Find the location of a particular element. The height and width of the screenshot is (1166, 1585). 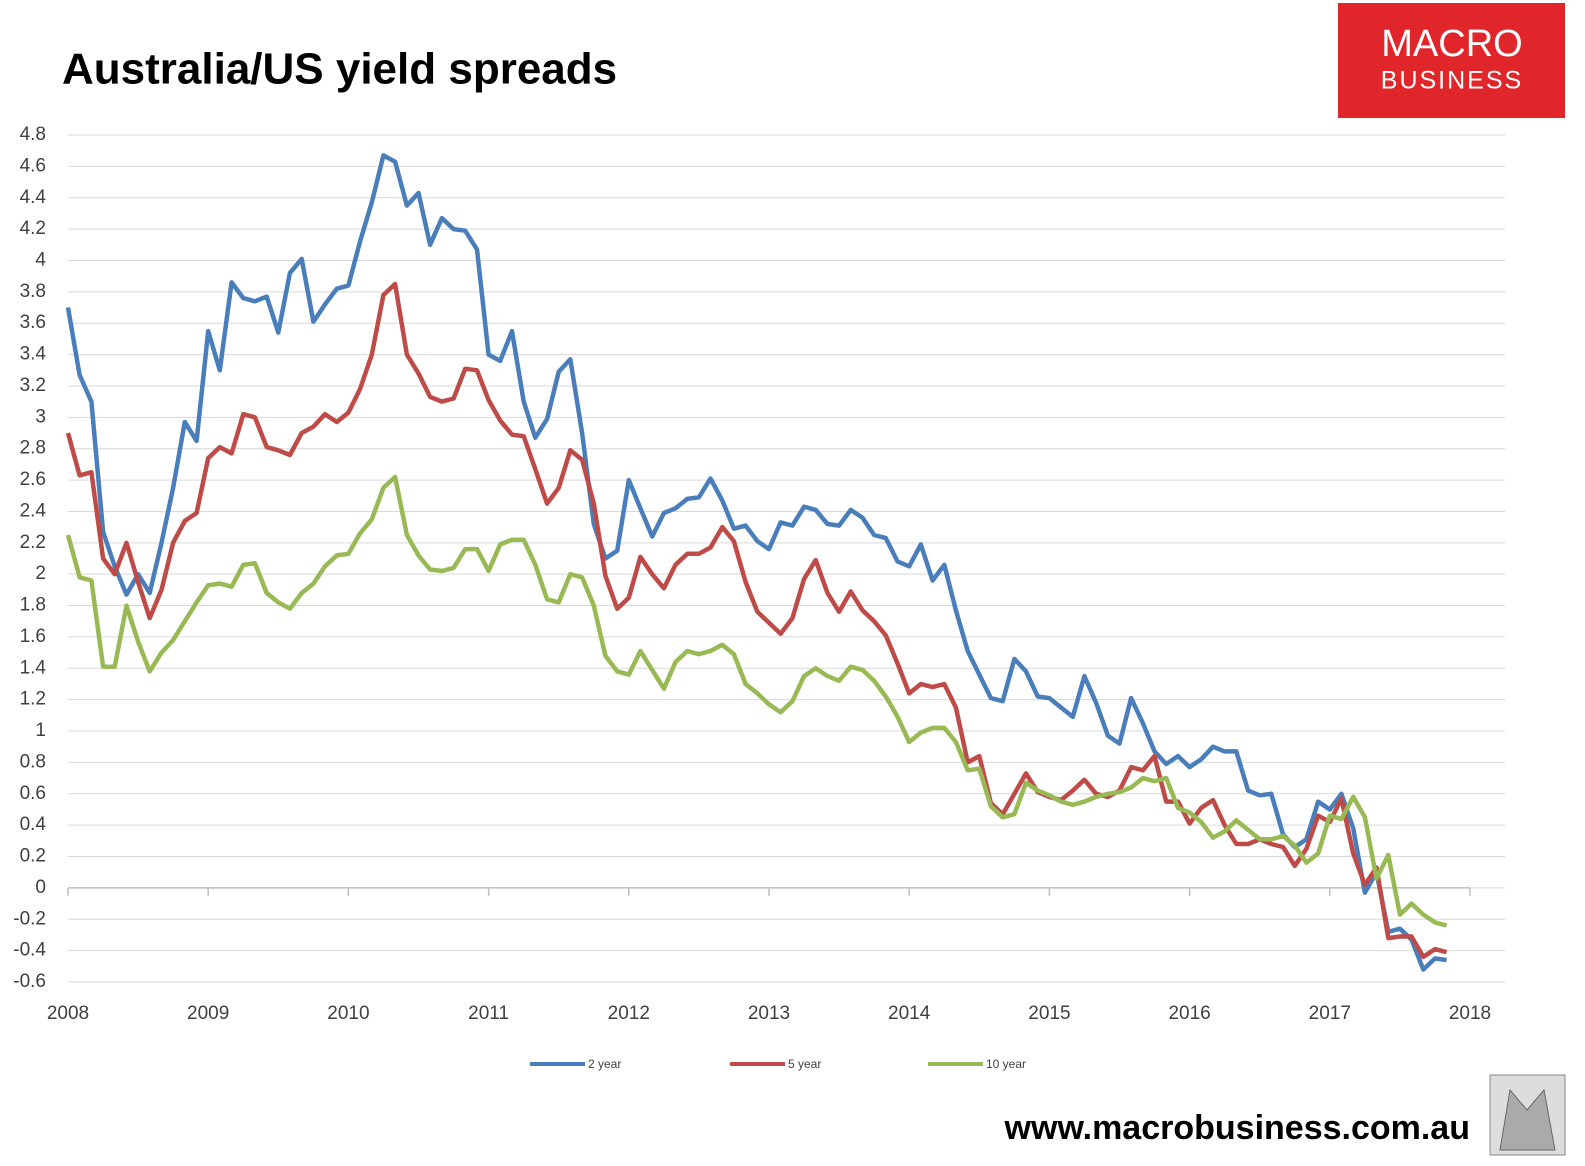

y-tick-label: 2.8 is located at coordinates (33, 448).